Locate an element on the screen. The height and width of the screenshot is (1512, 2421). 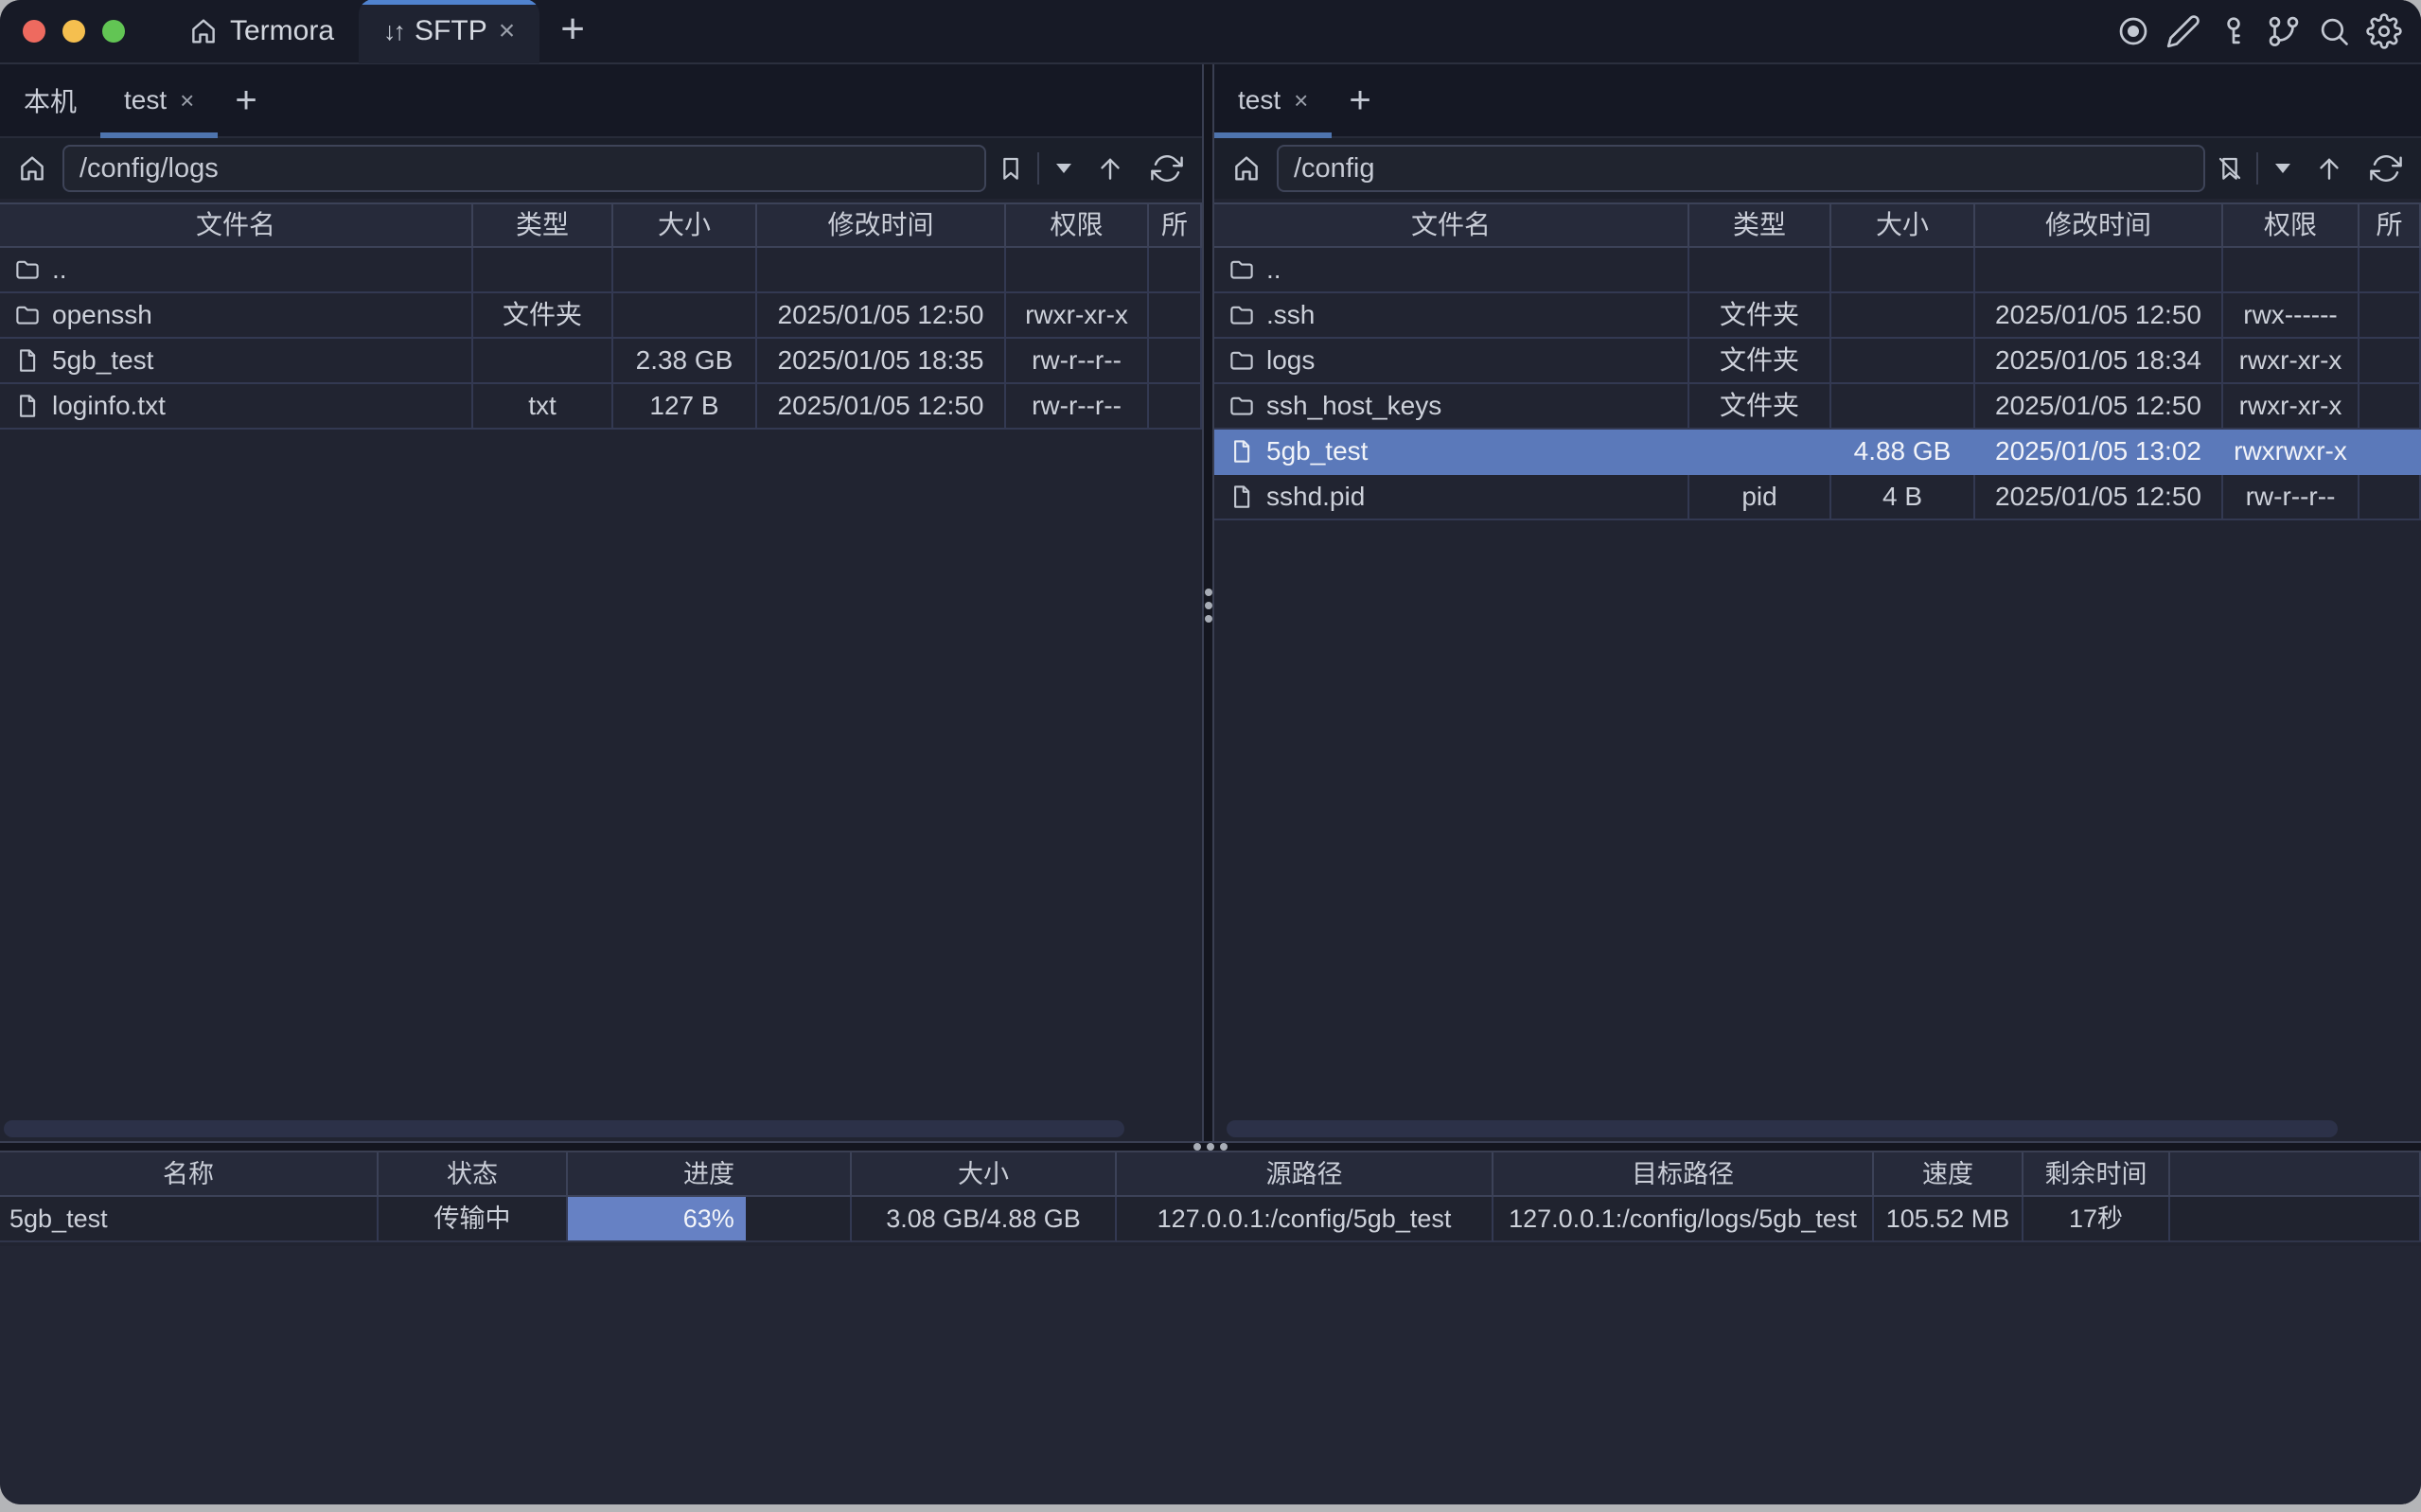
tab-session-right-close-icon: × is located at coordinates (1301, 100).